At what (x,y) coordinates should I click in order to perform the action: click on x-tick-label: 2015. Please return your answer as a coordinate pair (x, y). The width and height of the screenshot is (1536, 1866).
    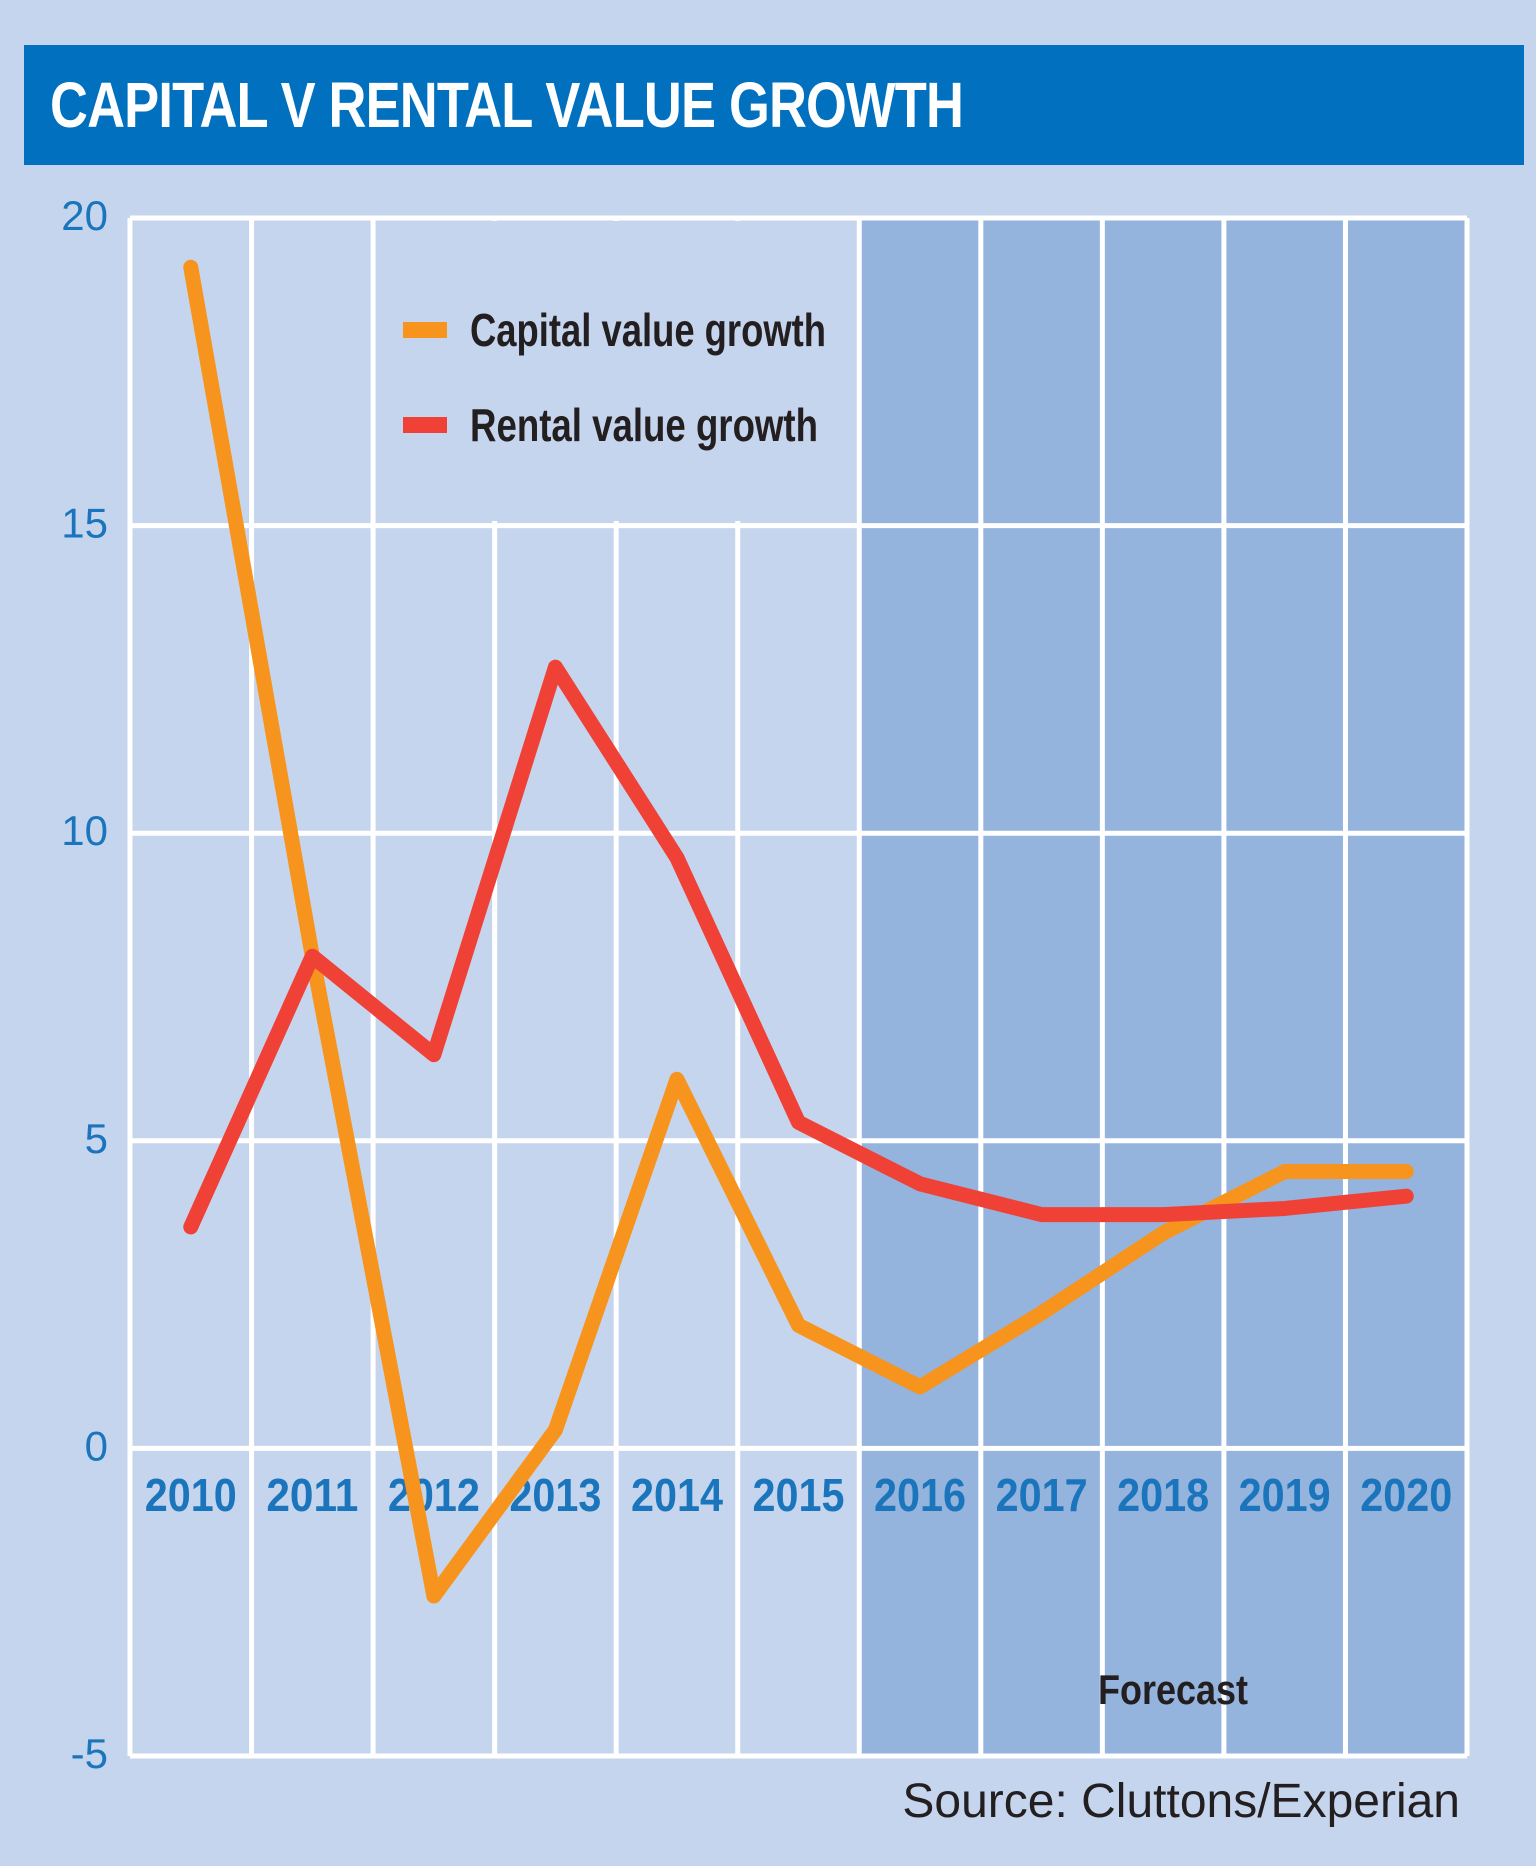
    Looking at the image, I should click on (799, 1495).